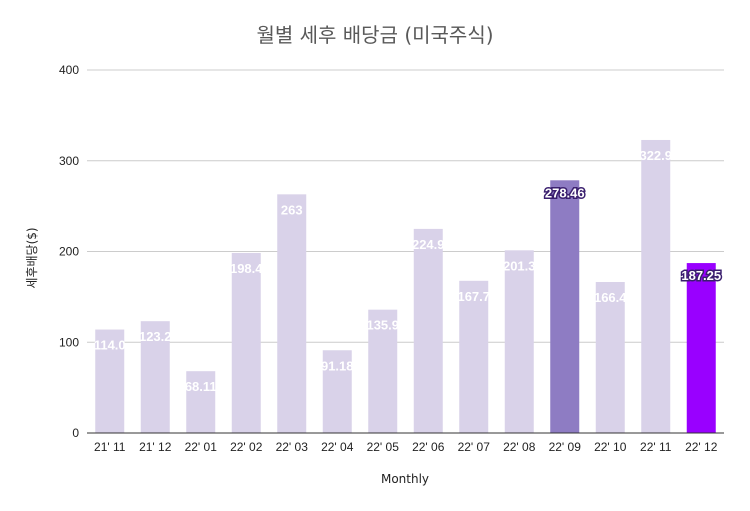 The image size is (750, 511). What do you see at coordinates (75, 433) in the screenshot?
I see `y-tick-label: 0` at bounding box center [75, 433].